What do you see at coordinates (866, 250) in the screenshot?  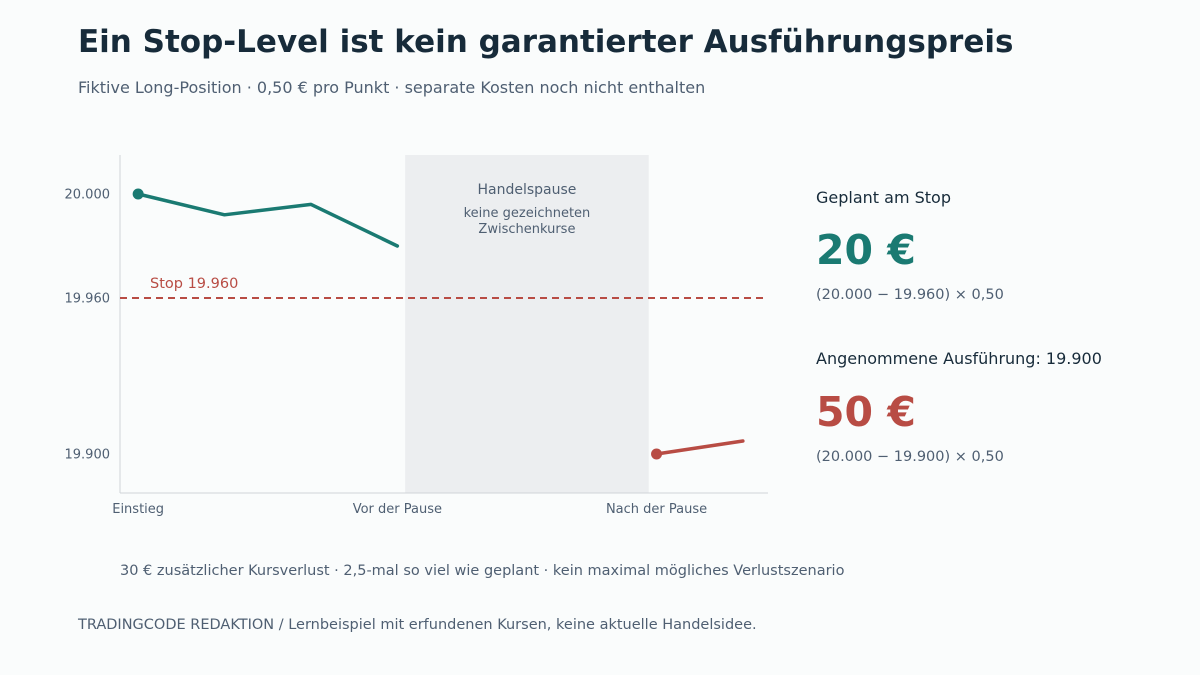 I see `planned-value: 20 €` at bounding box center [866, 250].